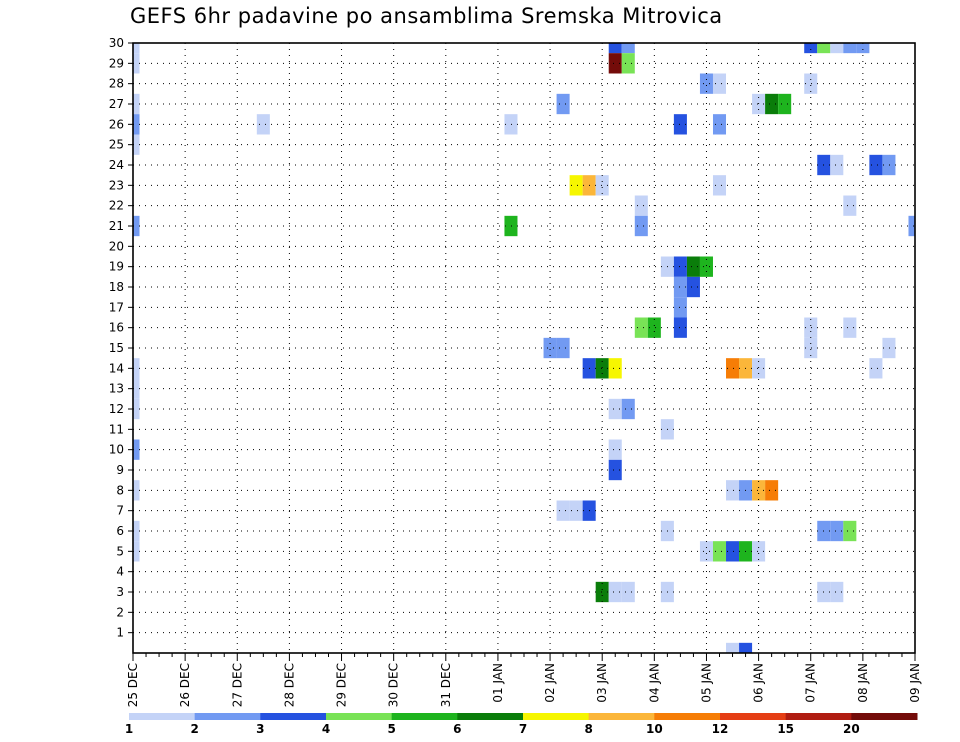 Image resolution: width=960 pixels, height=742 pixels. Describe the element at coordinates (116, 43) in the screenshot. I see `y-tick-label: 30` at that location.